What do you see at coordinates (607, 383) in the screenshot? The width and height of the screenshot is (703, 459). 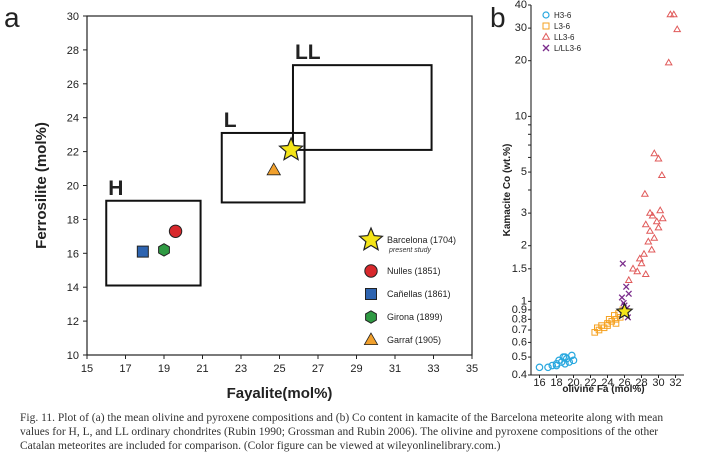 I see `x-tick-label: 24` at bounding box center [607, 383].